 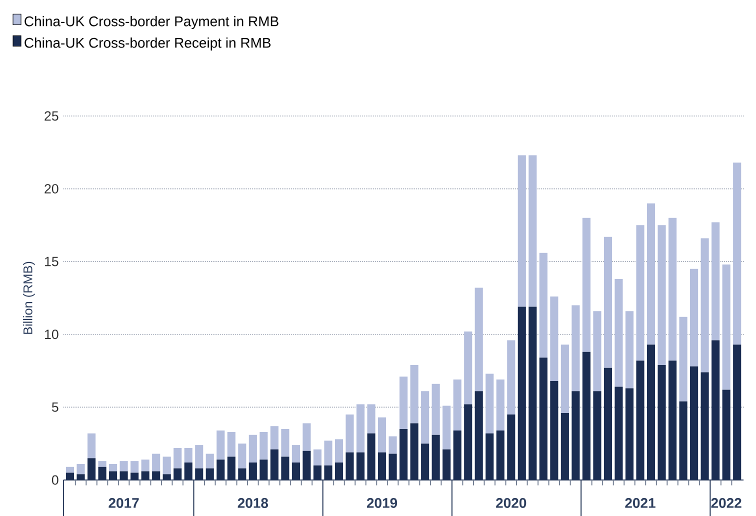 What do you see at coordinates (51, 261) in the screenshot?
I see `y-tick-label: 15` at bounding box center [51, 261].